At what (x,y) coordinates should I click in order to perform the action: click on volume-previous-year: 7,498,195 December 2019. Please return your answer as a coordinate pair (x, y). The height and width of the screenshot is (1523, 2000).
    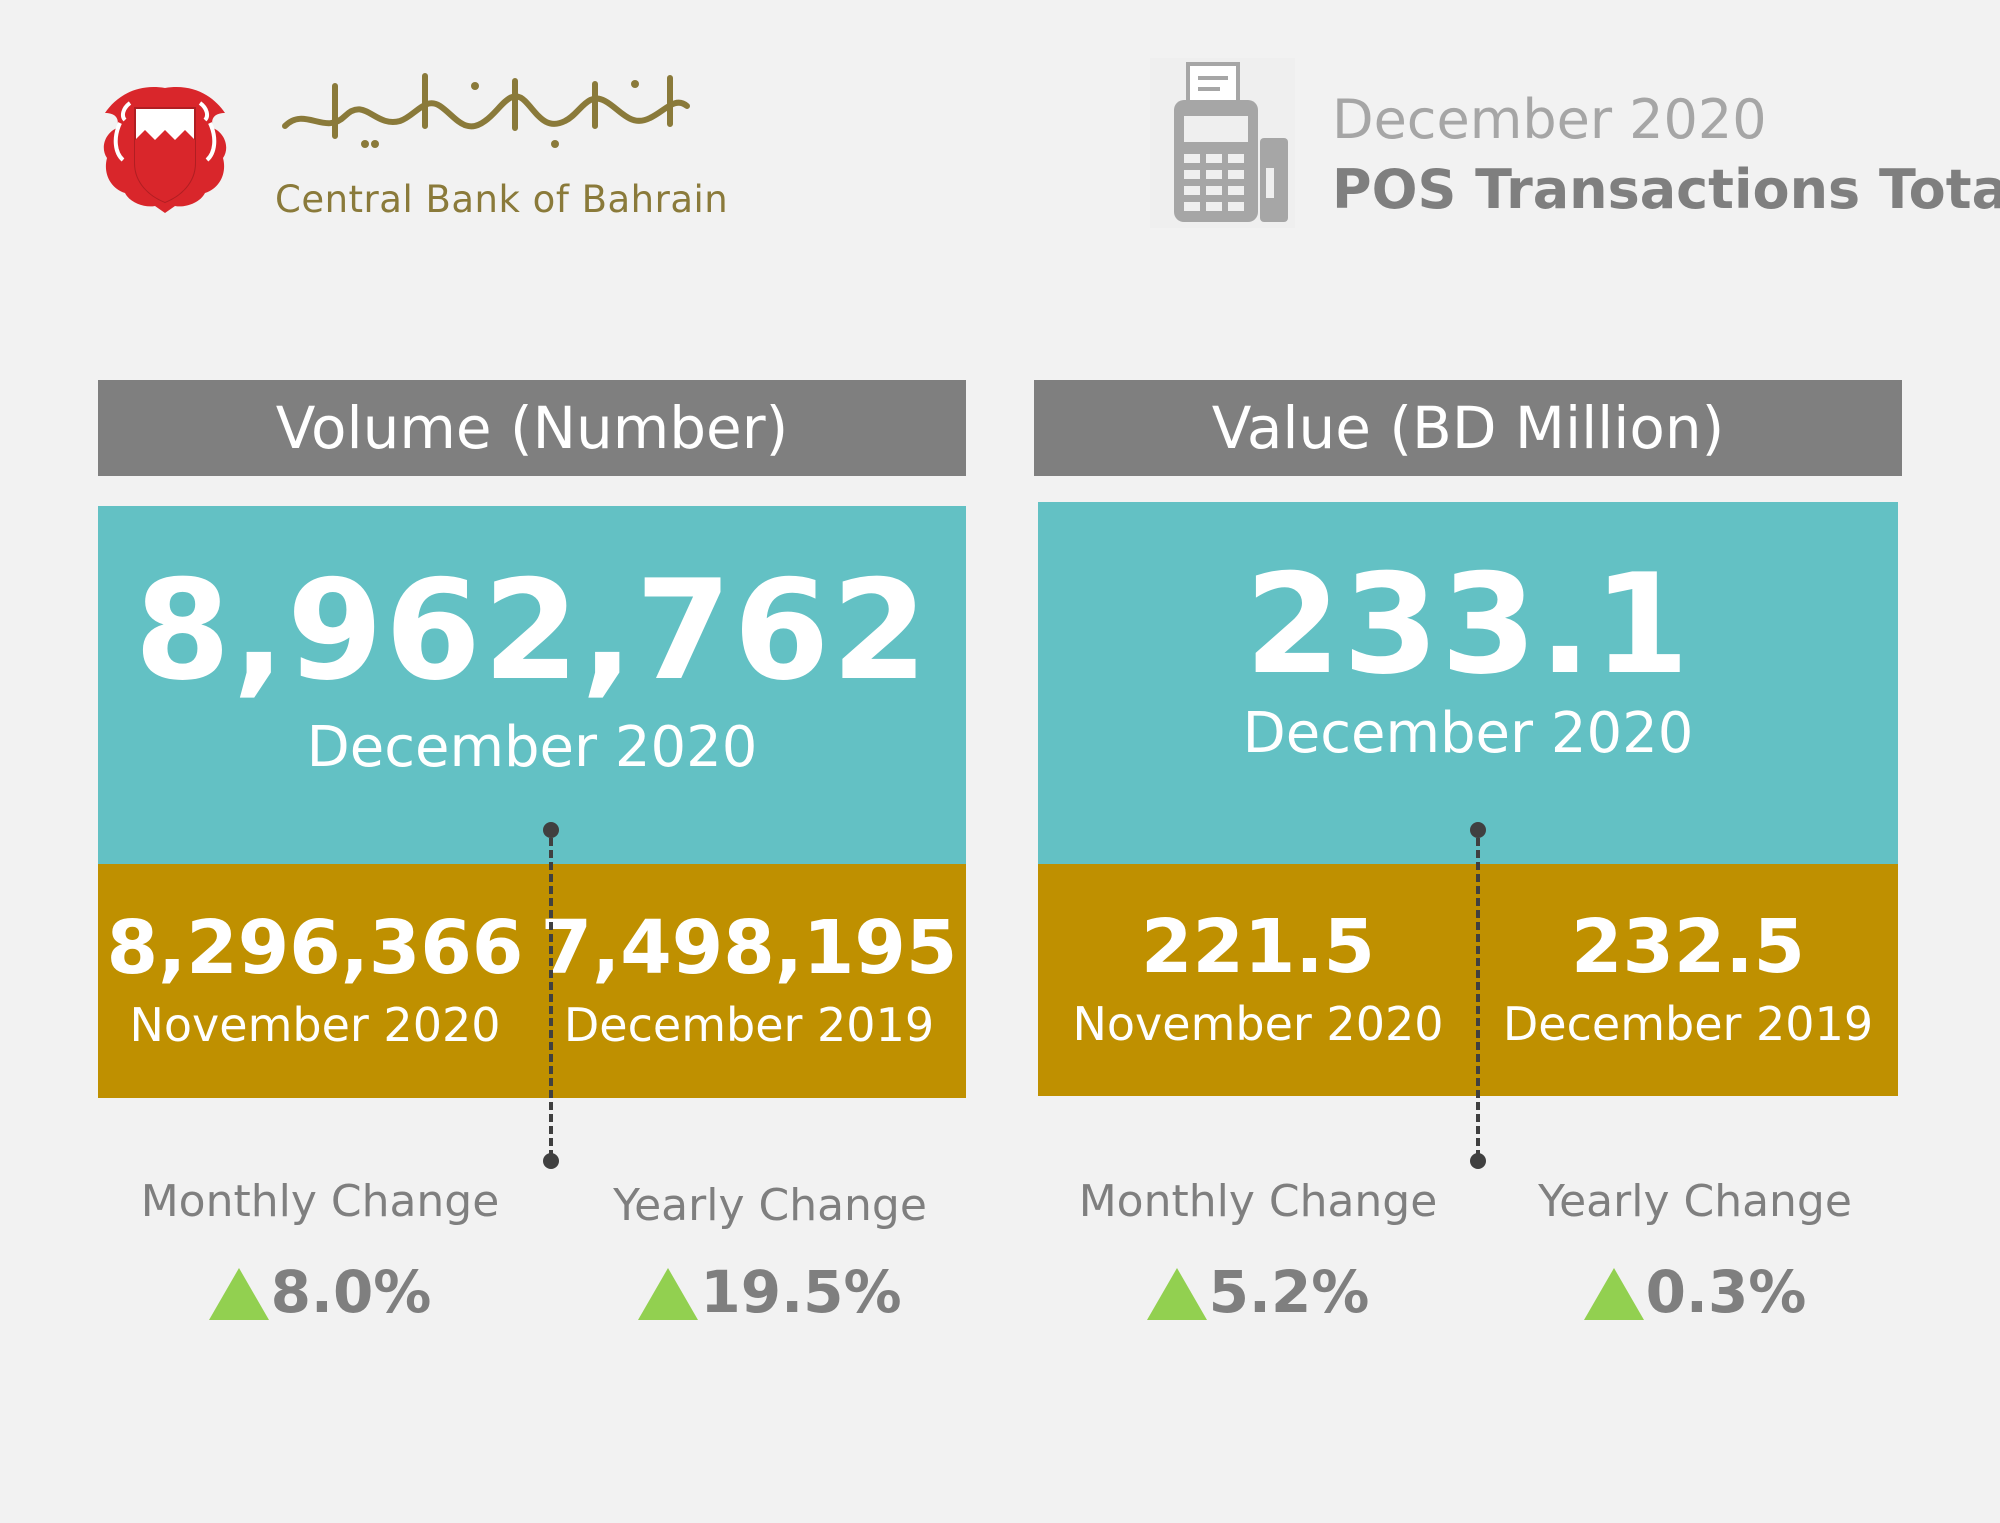
    Looking at the image, I should click on (749, 981).